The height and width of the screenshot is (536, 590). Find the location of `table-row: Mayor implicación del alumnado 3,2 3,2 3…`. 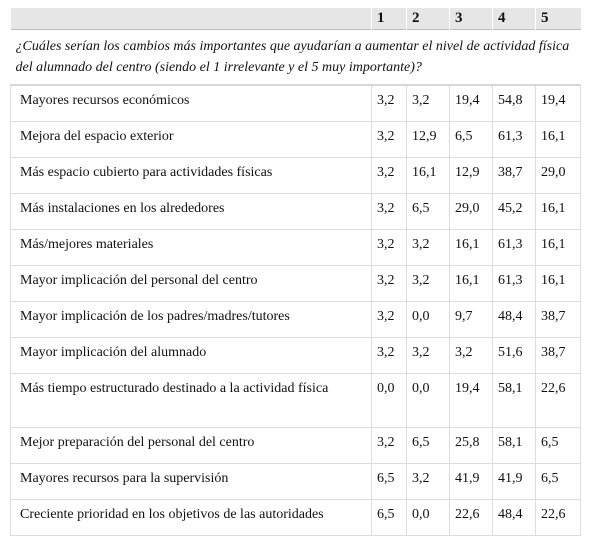

table-row: Mayor implicación del alumnado 3,2 3,2 3… is located at coordinates (295, 355).